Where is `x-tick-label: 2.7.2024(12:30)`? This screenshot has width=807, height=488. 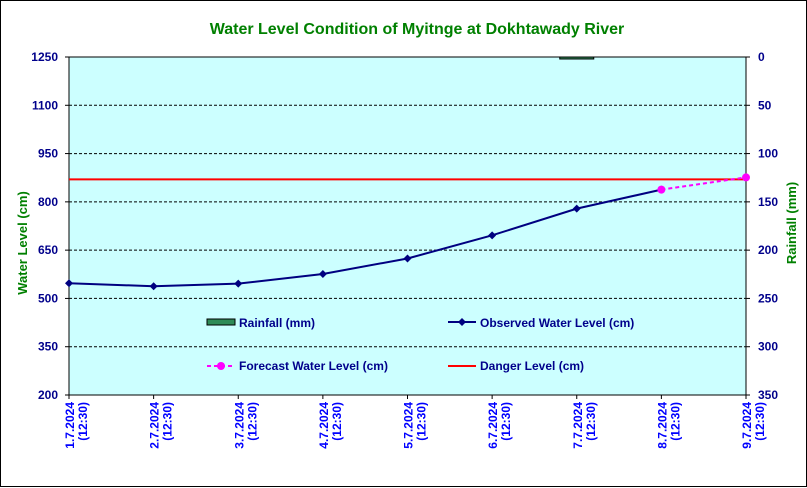 x-tick-label: 2.7.2024(12:30) is located at coordinates (161, 425).